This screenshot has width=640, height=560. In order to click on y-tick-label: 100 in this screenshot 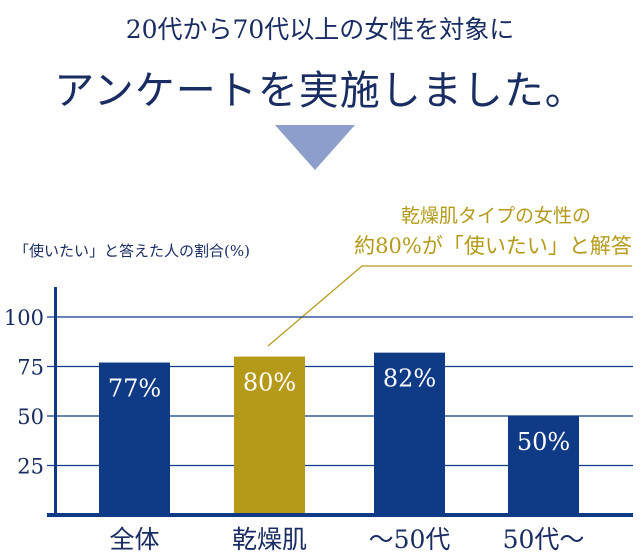, I will do `click(24, 318)`.